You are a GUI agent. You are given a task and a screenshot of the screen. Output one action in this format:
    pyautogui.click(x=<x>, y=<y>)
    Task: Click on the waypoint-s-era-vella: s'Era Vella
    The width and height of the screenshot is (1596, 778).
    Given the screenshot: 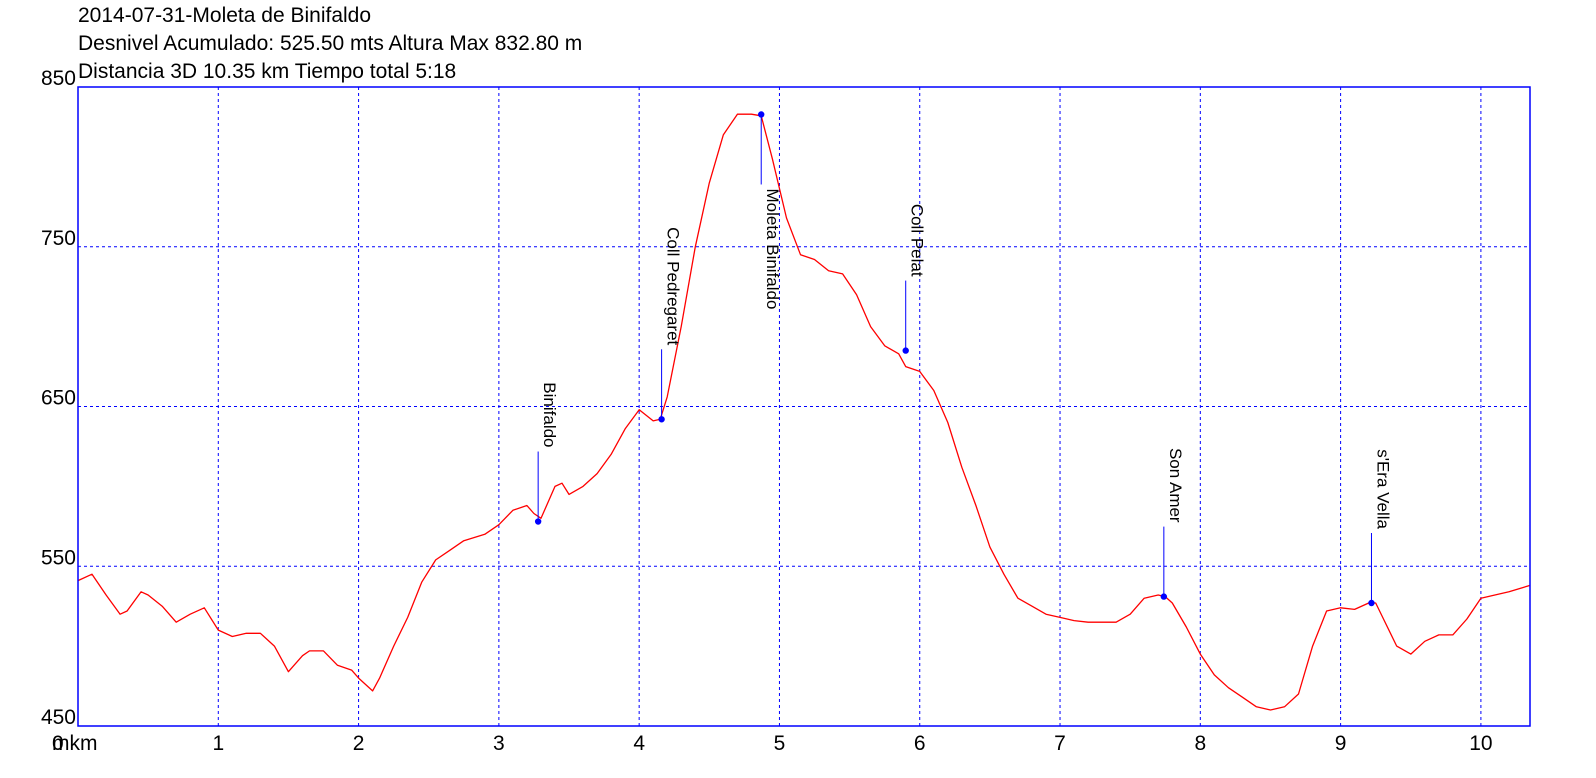 What is the action you would take?
    pyautogui.click(x=1380, y=528)
    